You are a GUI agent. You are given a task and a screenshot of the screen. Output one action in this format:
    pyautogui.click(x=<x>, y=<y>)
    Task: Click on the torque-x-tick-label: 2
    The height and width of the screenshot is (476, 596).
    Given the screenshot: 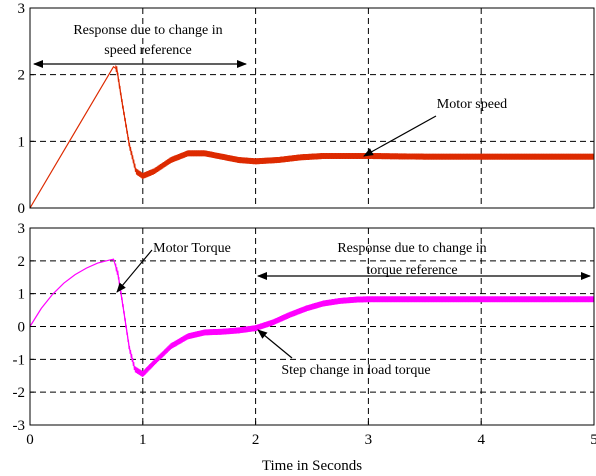 What is the action you would take?
    pyautogui.click(x=256, y=440)
    